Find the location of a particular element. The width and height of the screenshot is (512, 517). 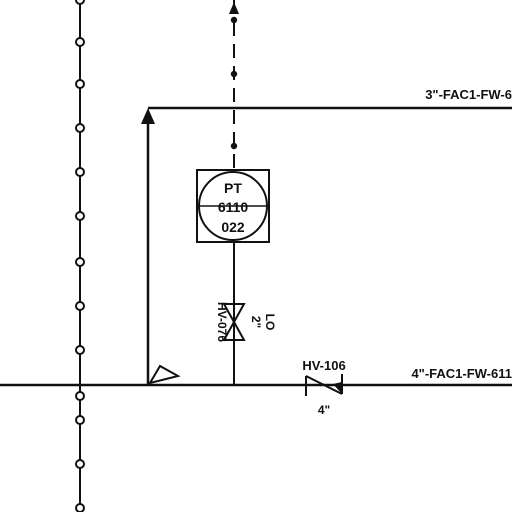

instrument-suffix: 022 is located at coordinates (233, 227).